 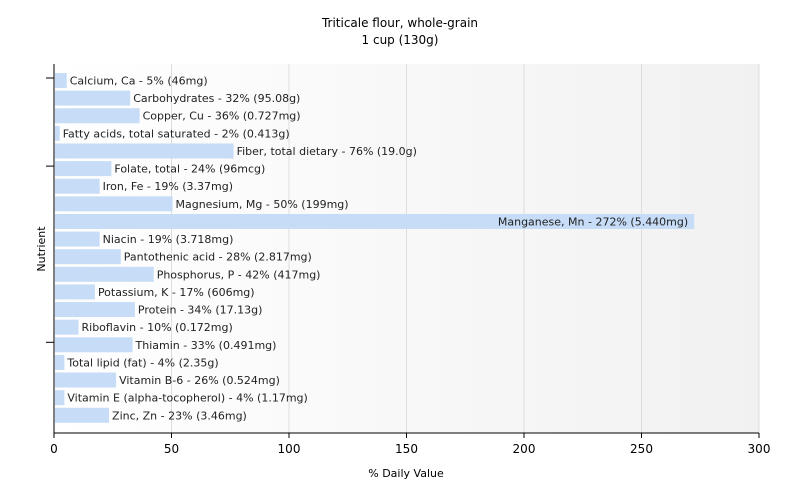 What do you see at coordinates (400, 40) in the screenshot?
I see `chart-subtitle: 1 cup (130g)` at bounding box center [400, 40].